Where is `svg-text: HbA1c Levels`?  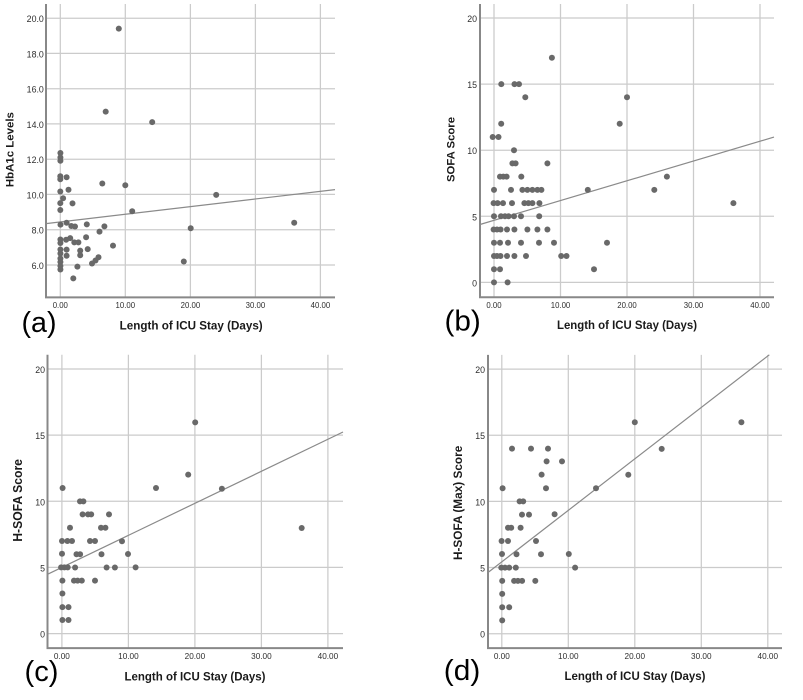
svg-text: HbA1c Levels is located at coordinates (11, 149).